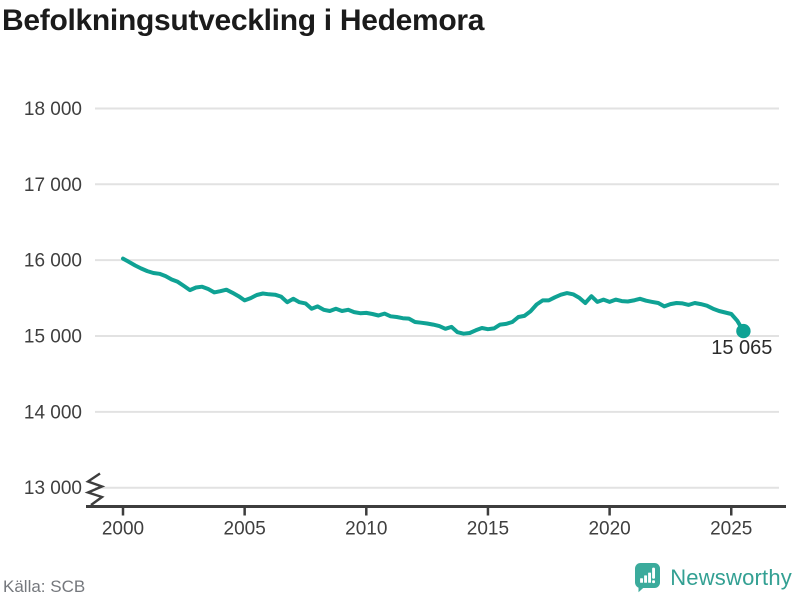 The width and height of the screenshot is (800, 600). What do you see at coordinates (245, 529) in the screenshot?
I see `x-tick-label: 2005` at bounding box center [245, 529].